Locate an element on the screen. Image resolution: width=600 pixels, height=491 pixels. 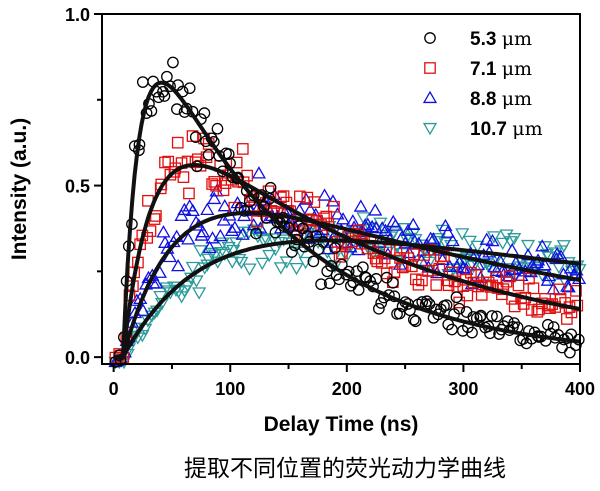
legend-item-3: 8.8 μm is located at coordinates (477, 99).